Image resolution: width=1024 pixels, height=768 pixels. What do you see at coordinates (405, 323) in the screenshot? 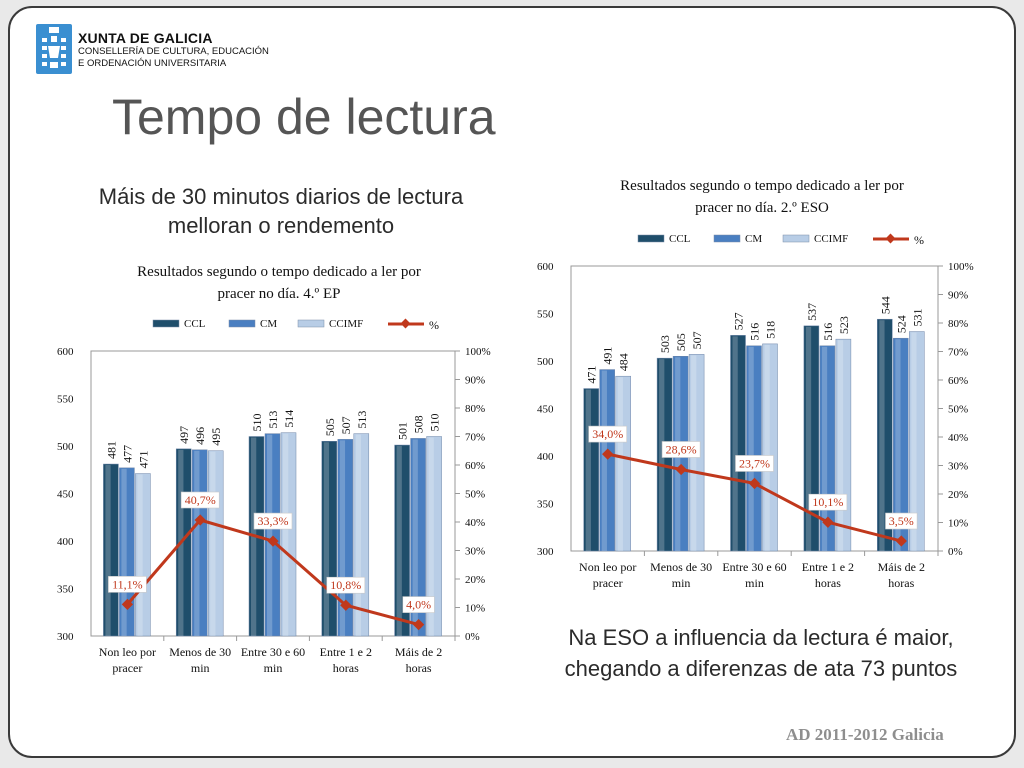
I see `legend-marker-pct` at bounding box center [405, 323].